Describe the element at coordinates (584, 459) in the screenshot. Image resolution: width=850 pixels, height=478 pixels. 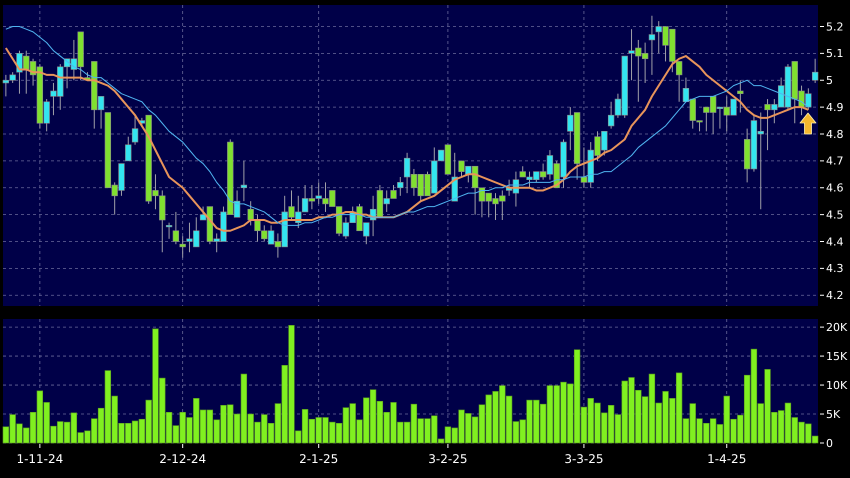
I see `x-tick-label: 3-3-25` at that location.